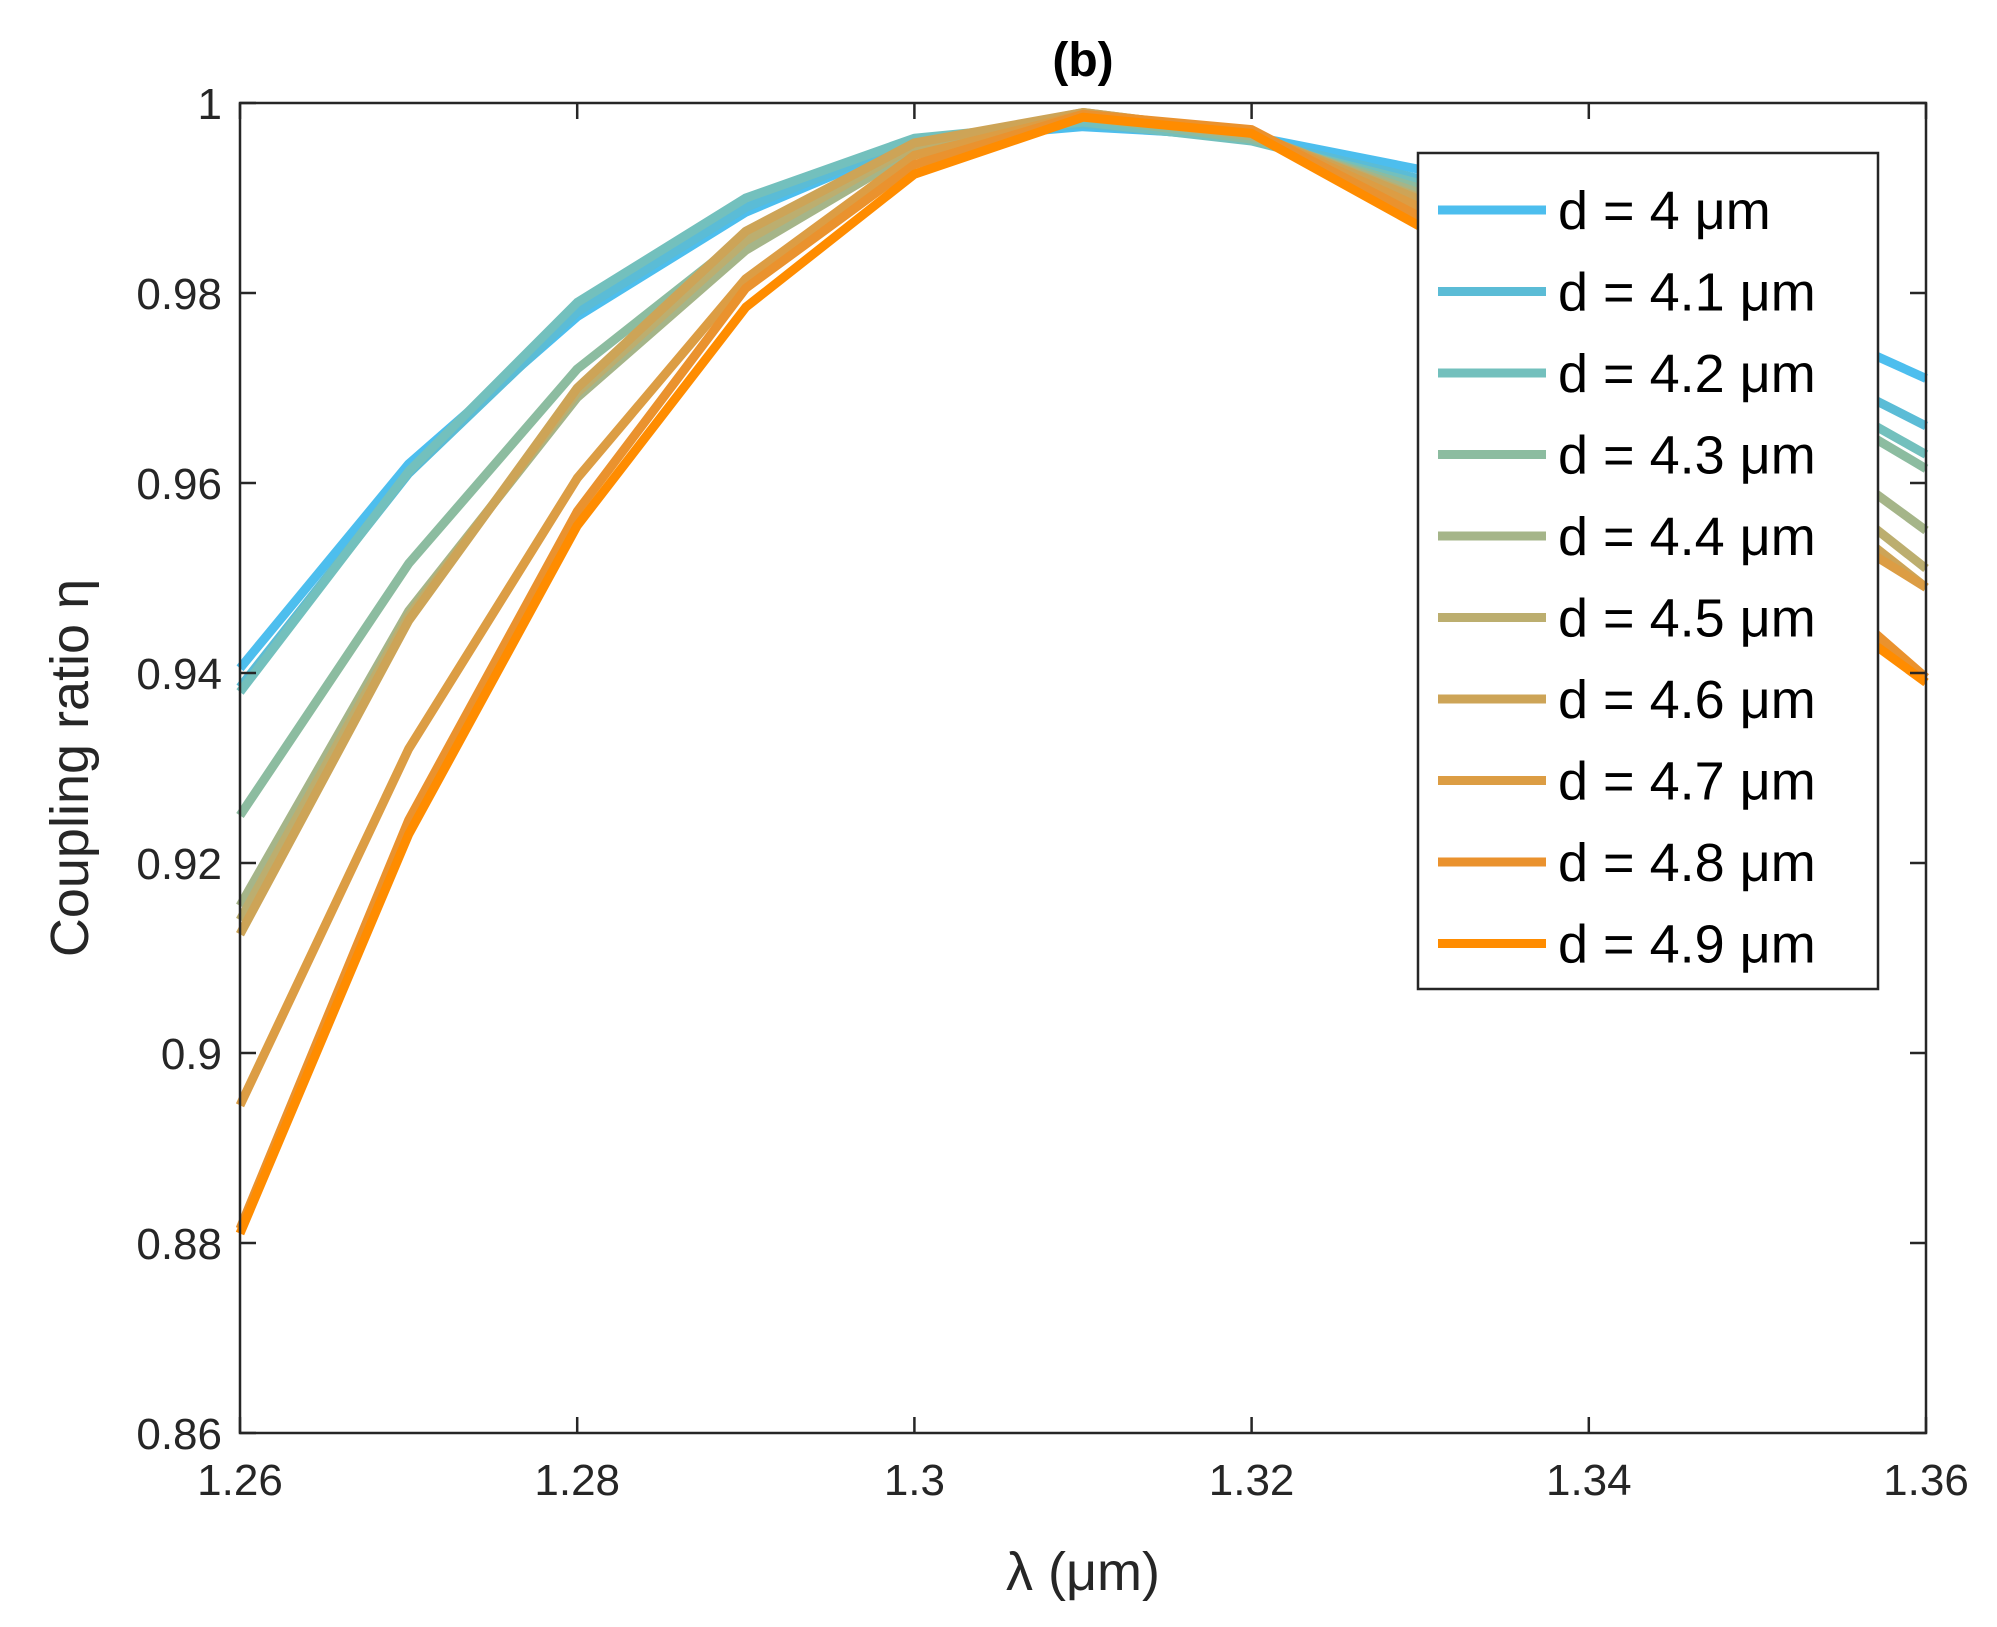 The image size is (1997, 1627). Describe the element at coordinates (179, 1434) in the screenshot. I see `y-tick-label: 0.86` at that location.